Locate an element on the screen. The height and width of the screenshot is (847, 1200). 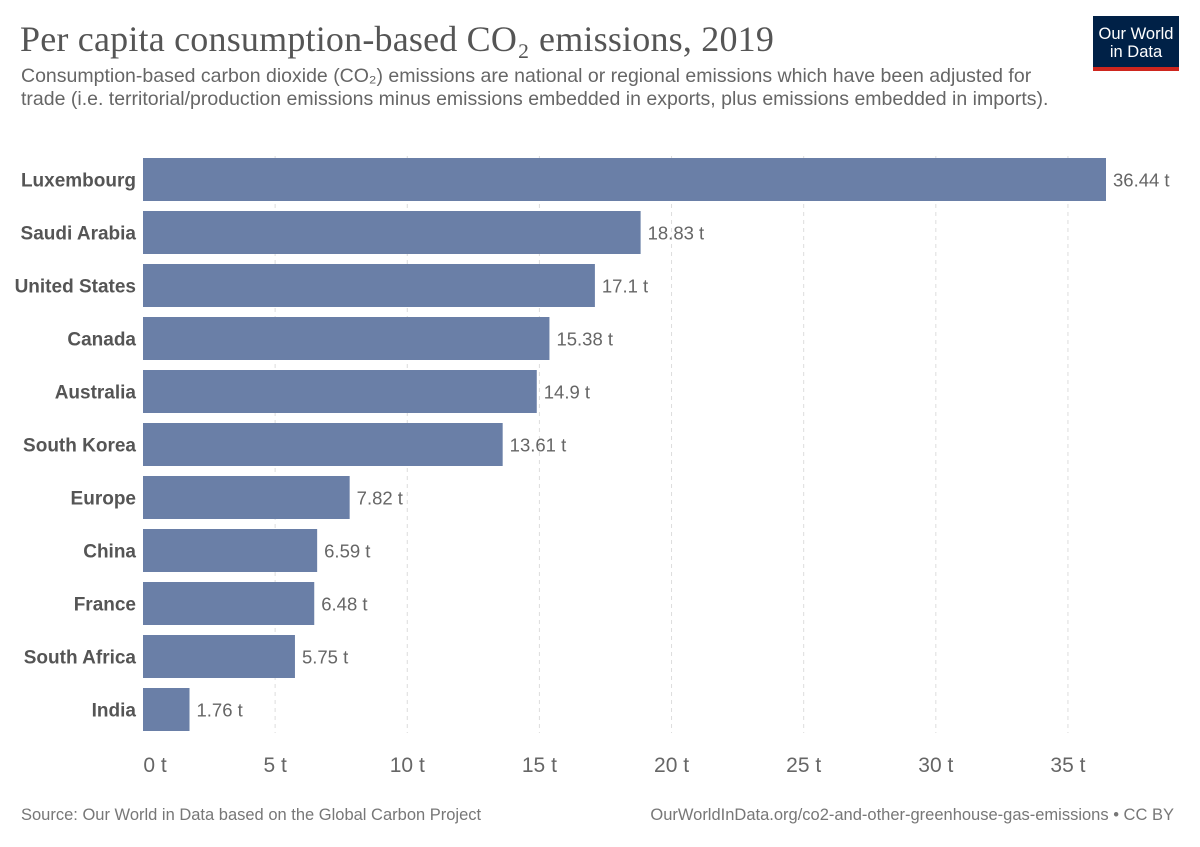
bar-india is located at coordinates (166, 709).